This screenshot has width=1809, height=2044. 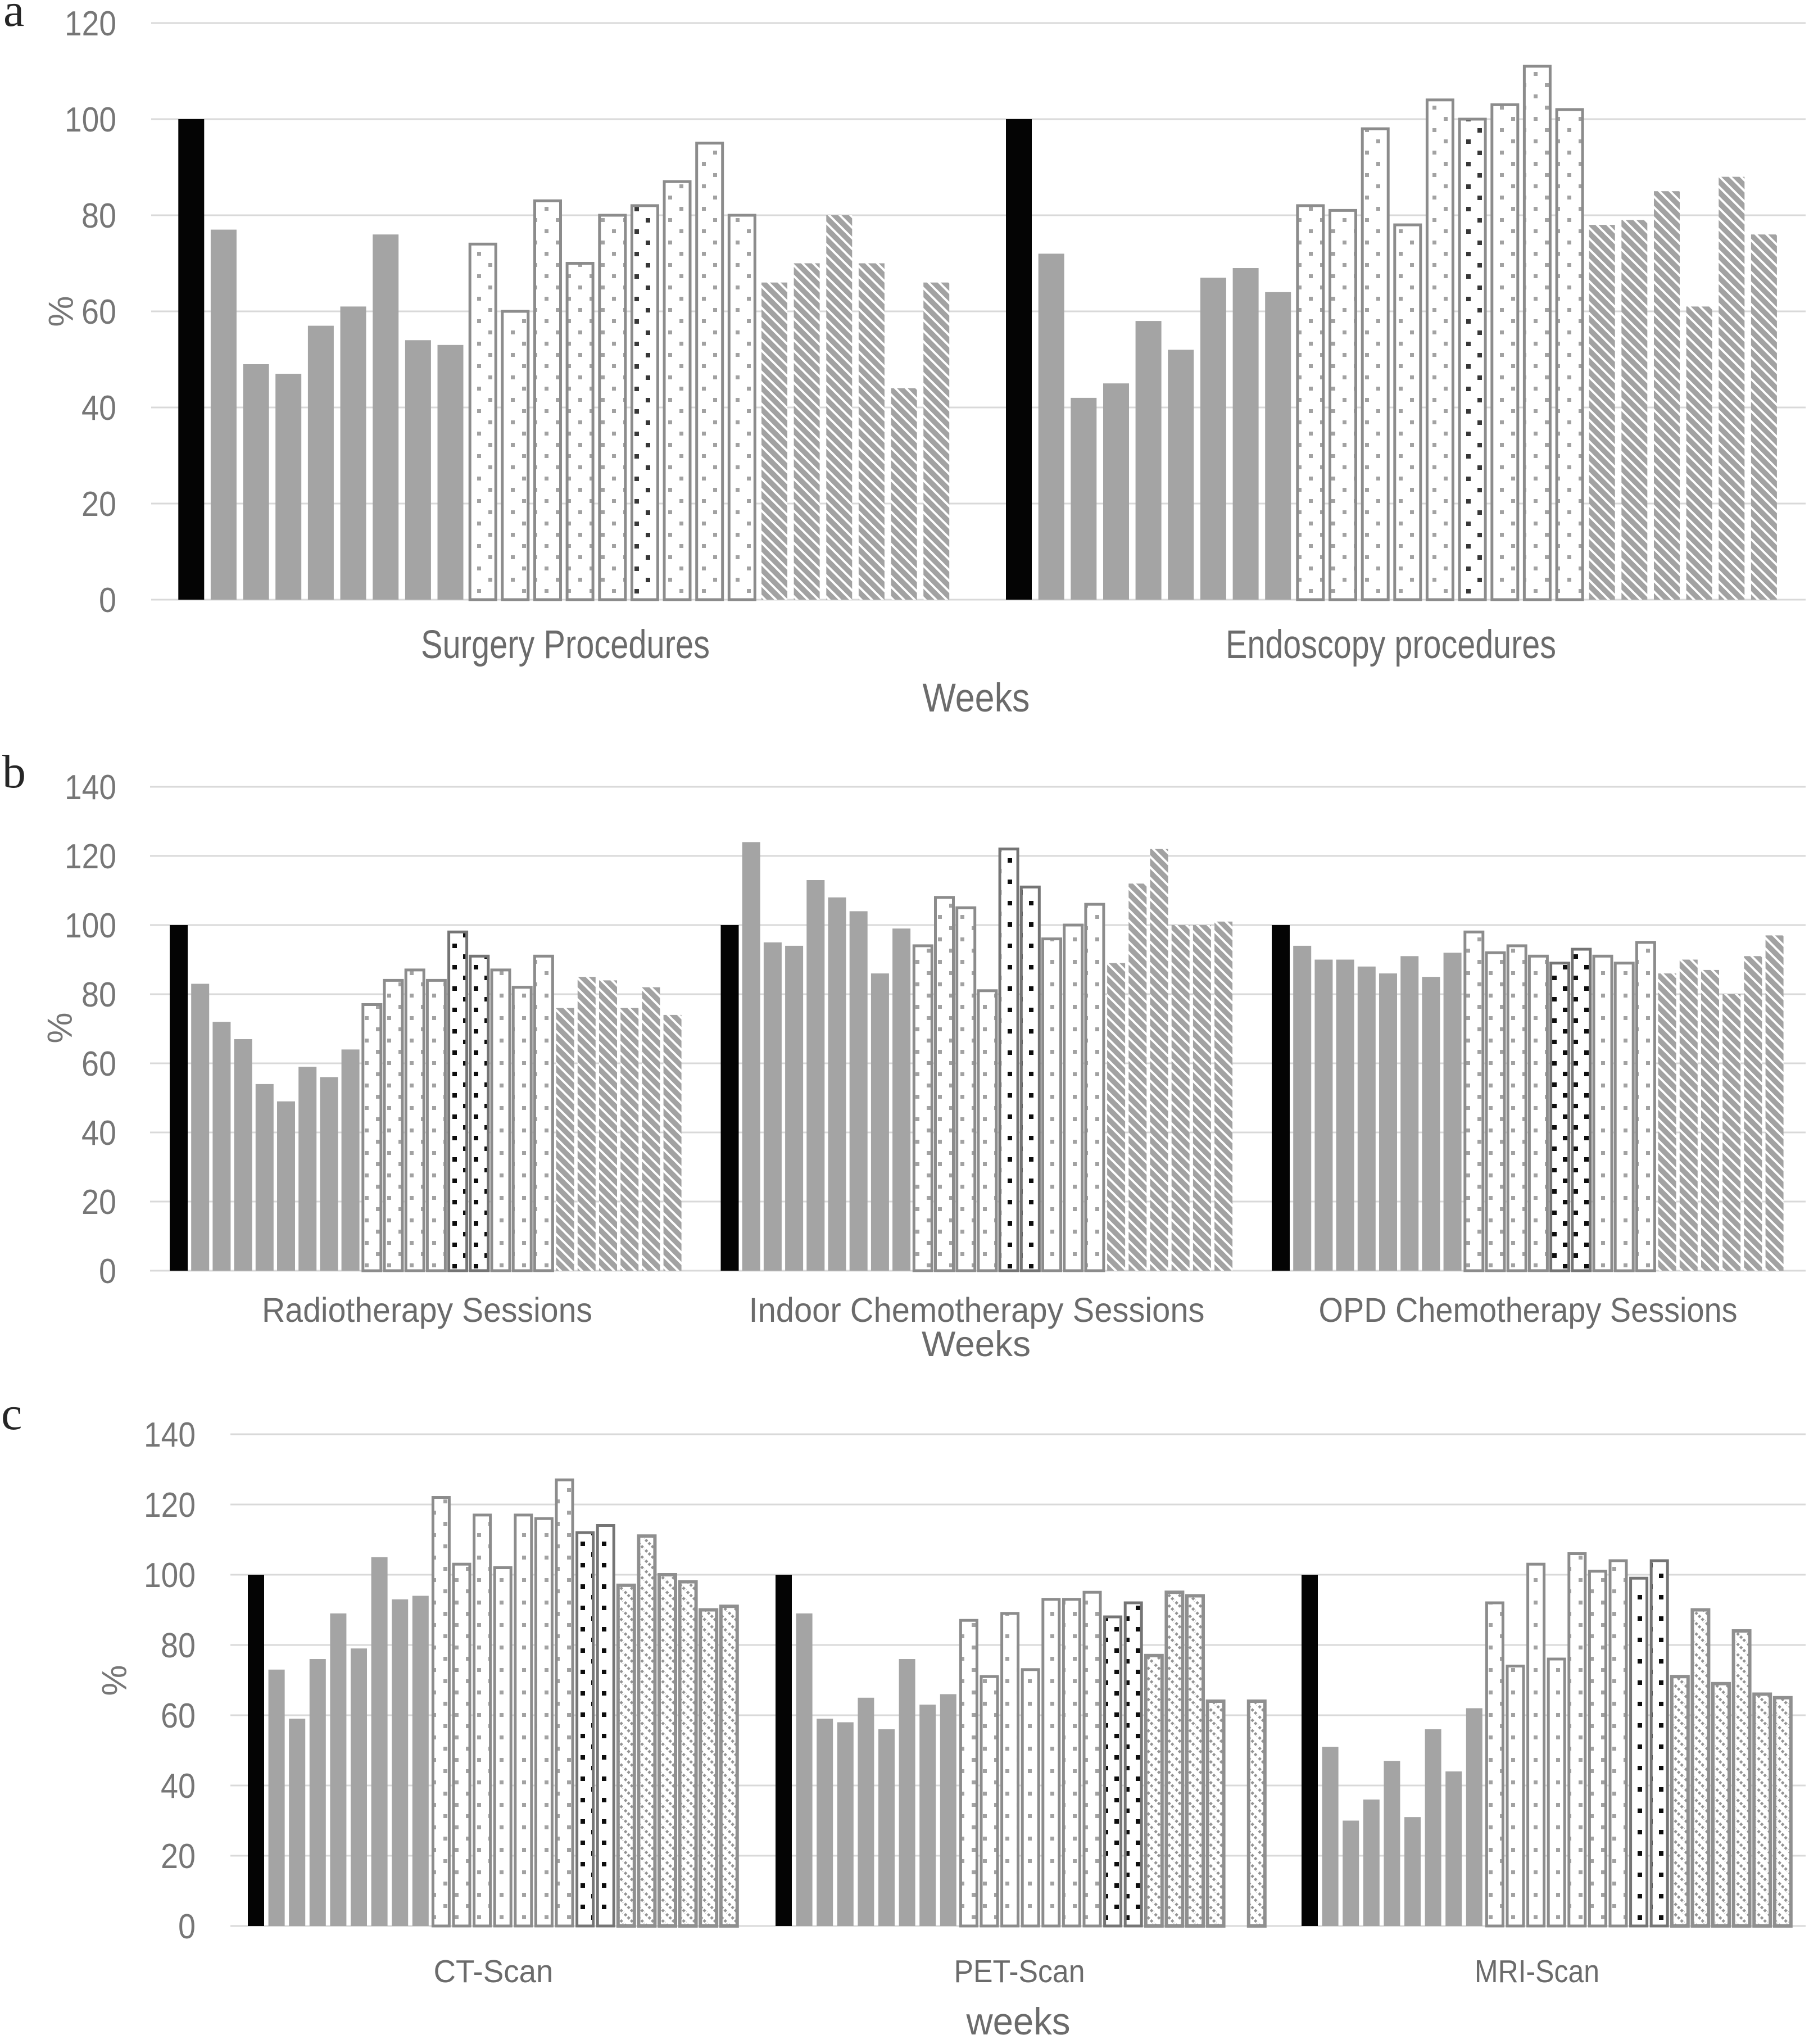 What do you see at coordinates (13, 18) in the screenshot?
I see `svg-text: a` at bounding box center [13, 18].